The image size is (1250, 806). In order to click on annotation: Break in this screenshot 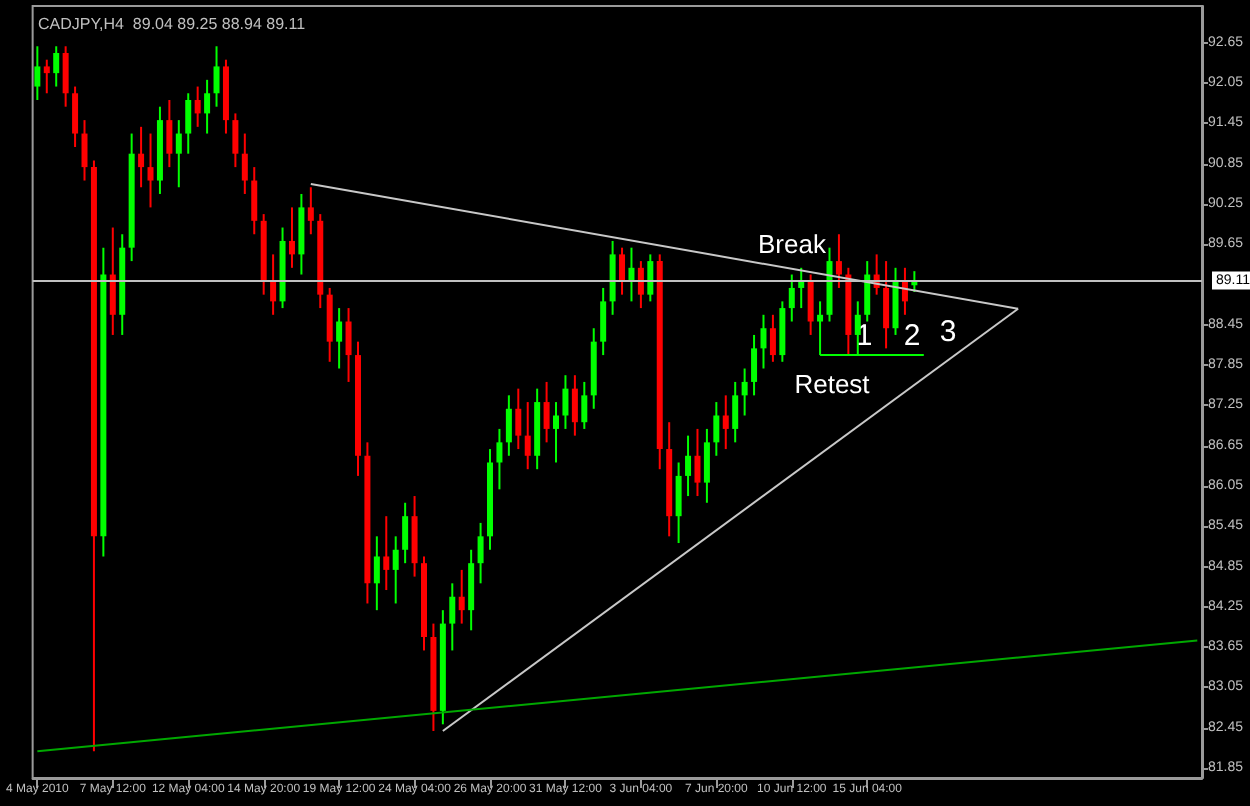, I will do `click(792, 244)`.